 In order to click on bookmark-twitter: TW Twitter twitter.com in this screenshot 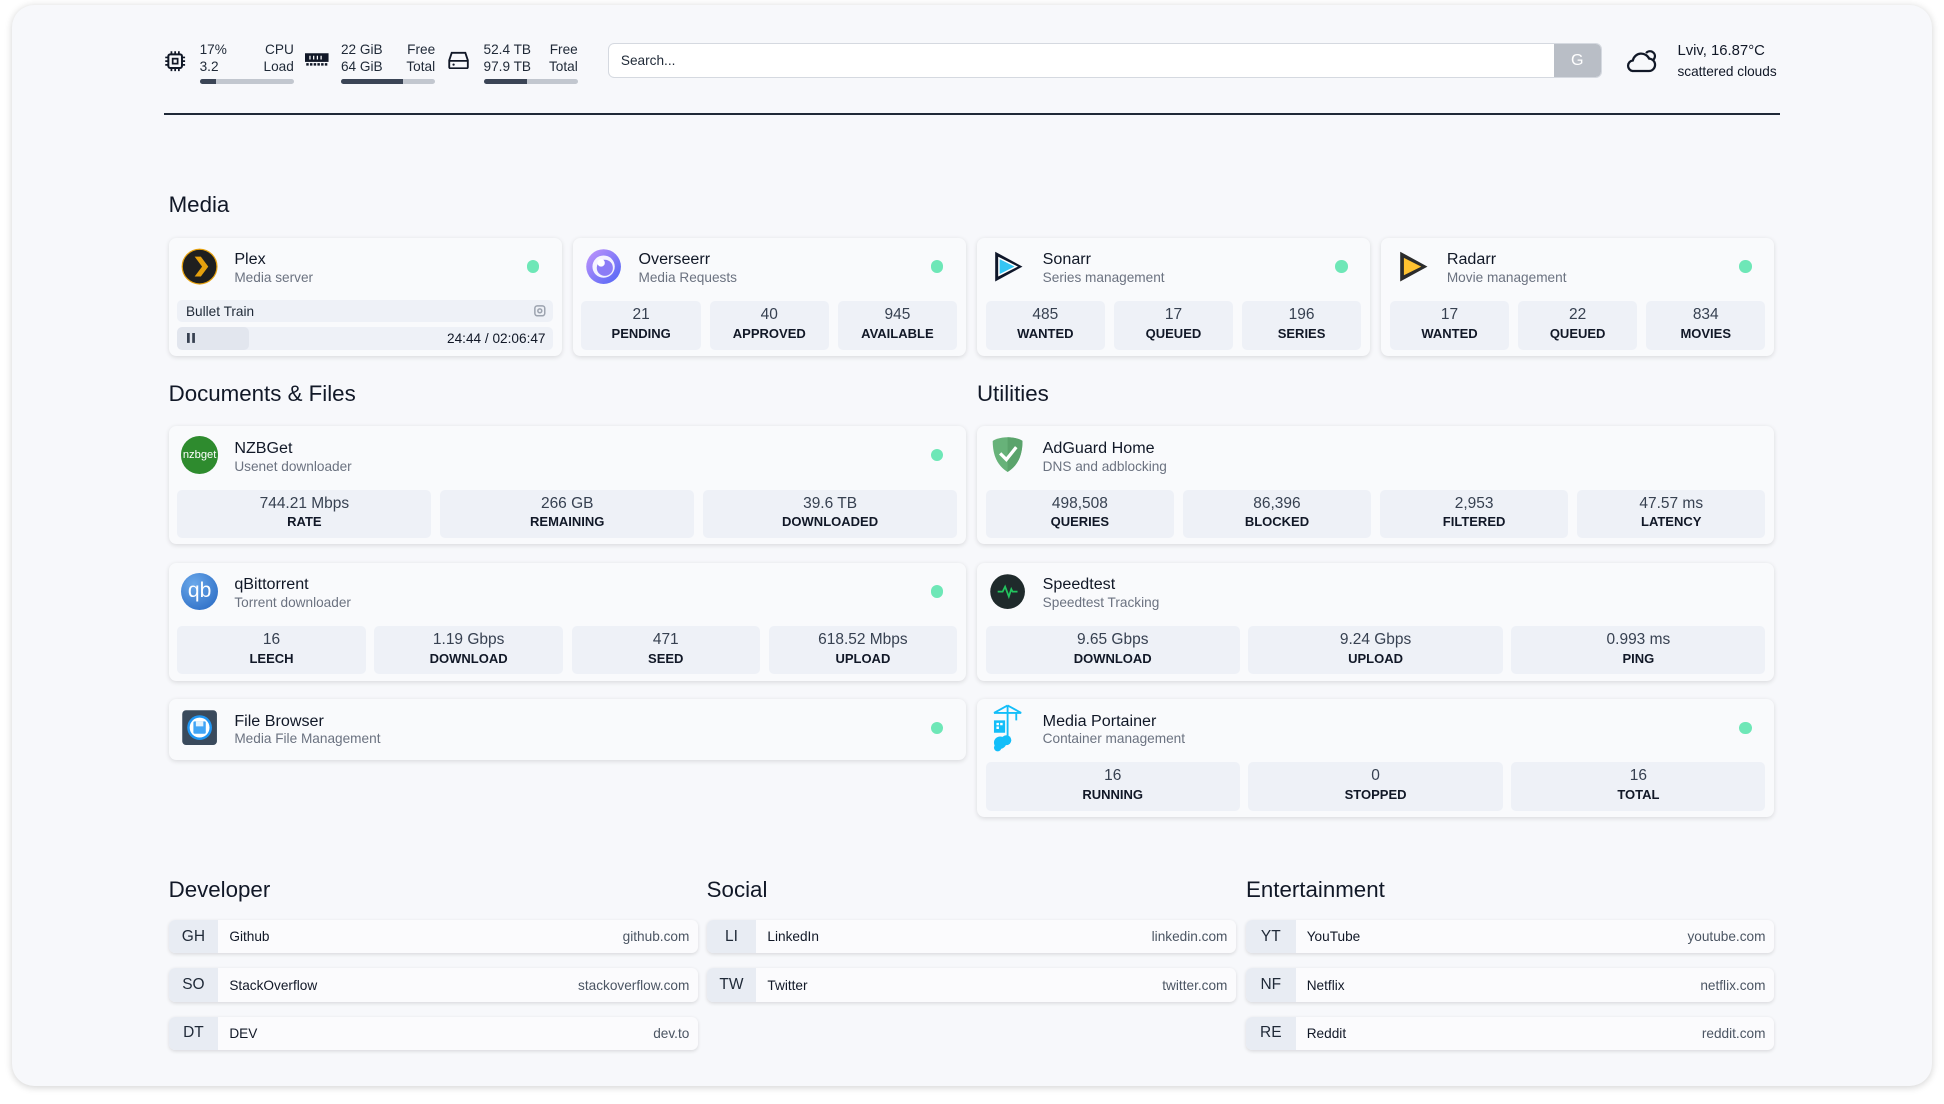, I will do `click(971, 985)`.